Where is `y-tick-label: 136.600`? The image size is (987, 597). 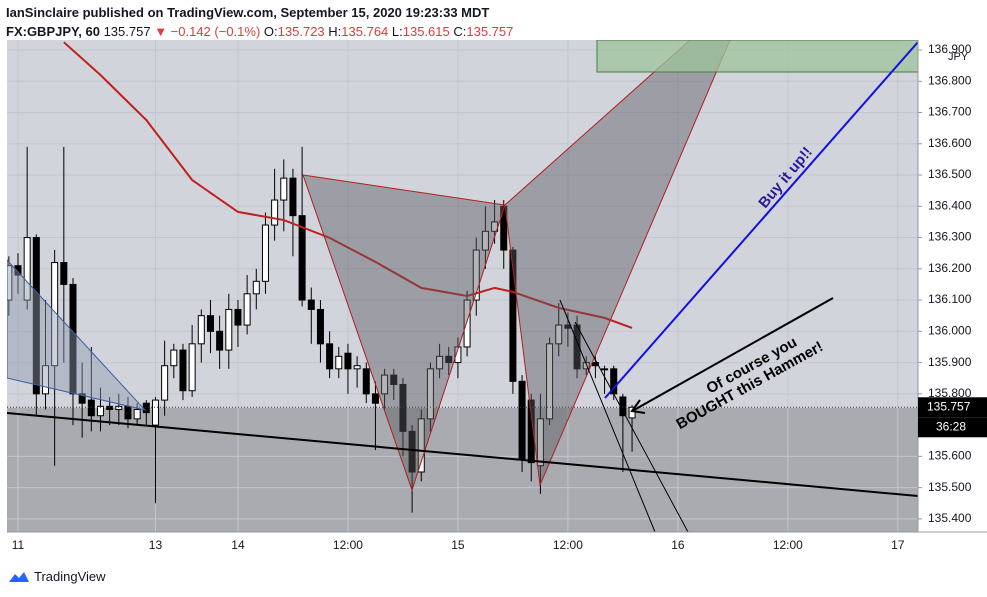 y-tick-label: 136.600 is located at coordinates (950, 143).